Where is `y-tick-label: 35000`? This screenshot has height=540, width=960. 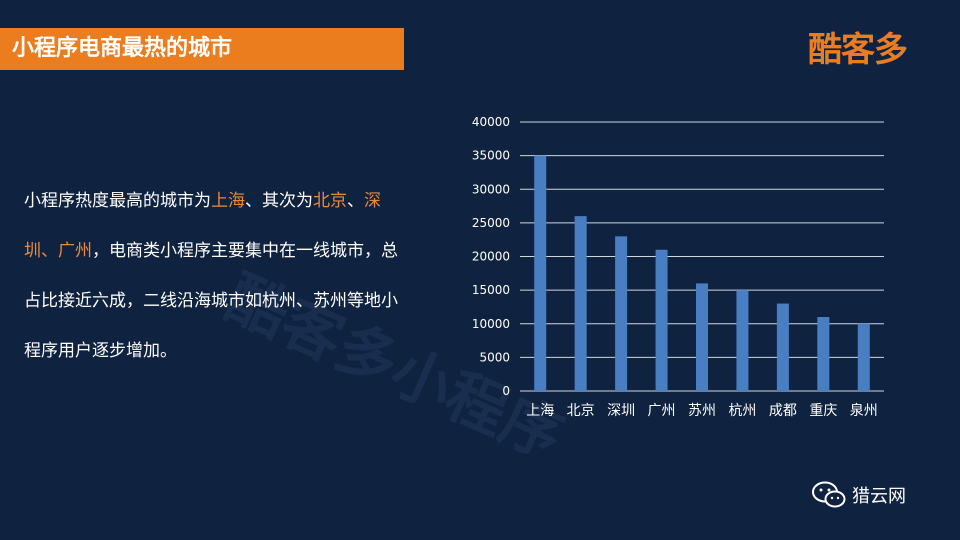 y-tick-label: 35000 is located at coordinates (491, 156).